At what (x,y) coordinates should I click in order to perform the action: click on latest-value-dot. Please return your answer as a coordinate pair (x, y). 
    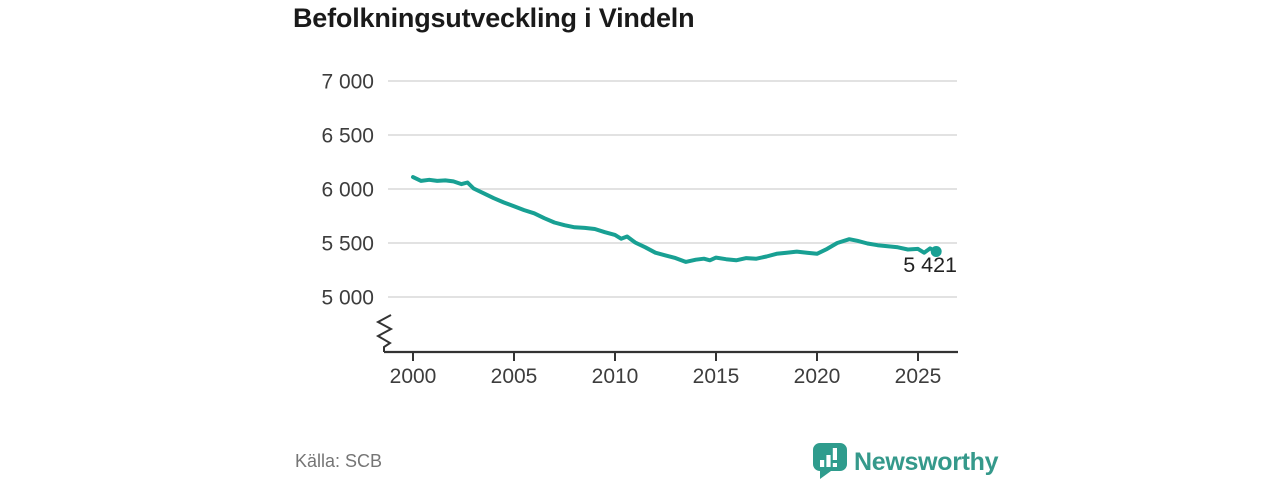
    Looking at the image, I should click on (936, 252).